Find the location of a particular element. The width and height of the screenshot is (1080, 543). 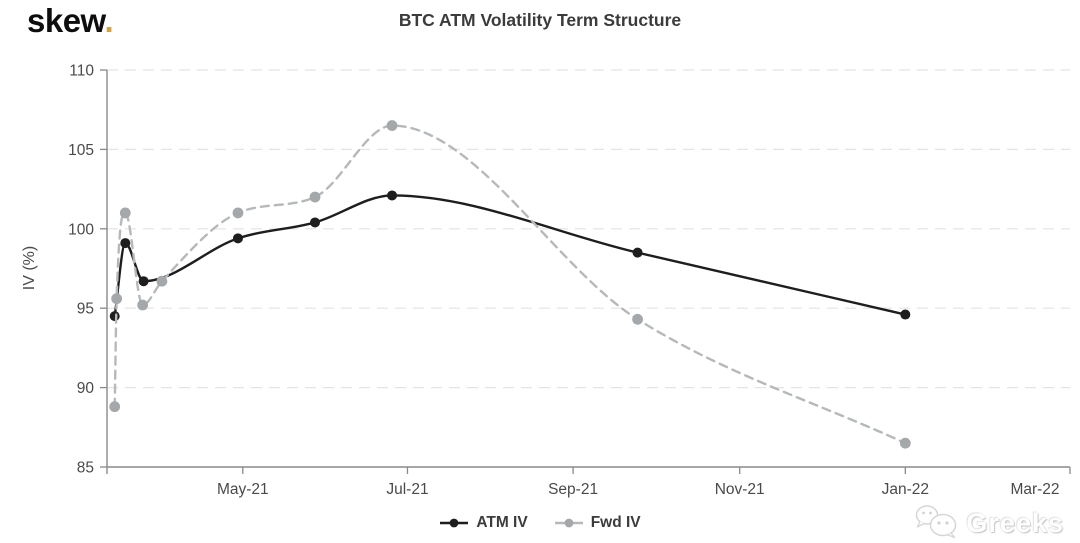

y-tick-label: 85 is located at coordinates (85, 468).